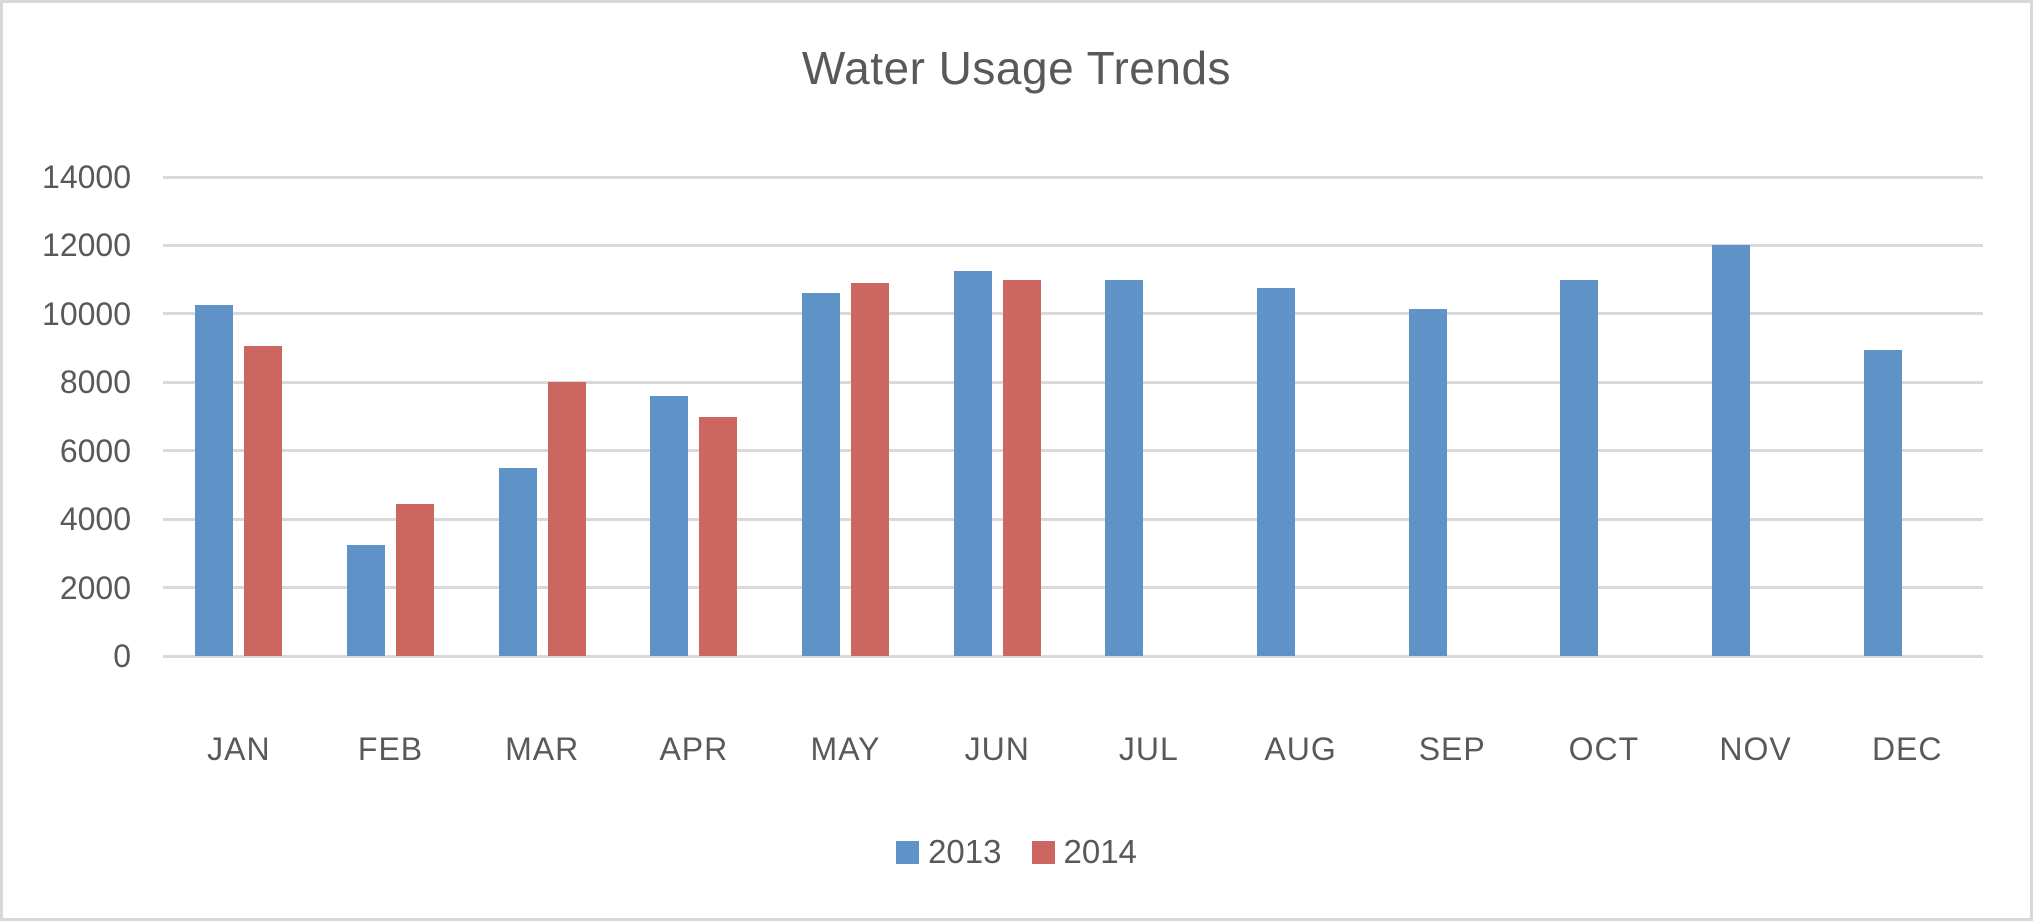 The height and width of the screenshot is (921, 2033). I want to click on category-aug, so click(1301, 416).